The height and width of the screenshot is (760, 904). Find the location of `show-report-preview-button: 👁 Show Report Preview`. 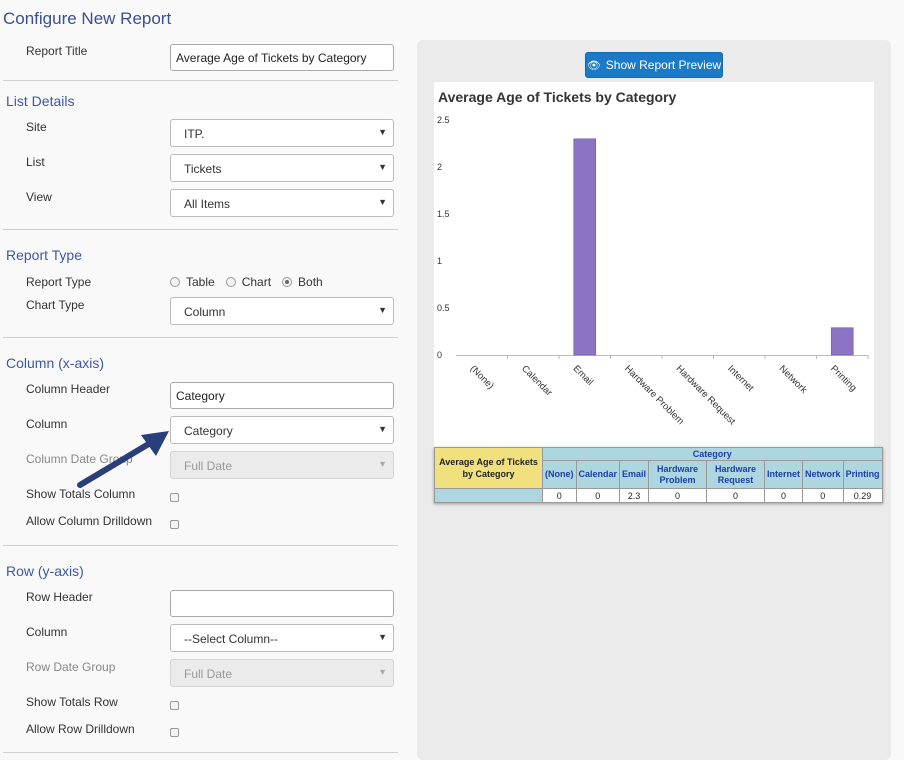

show-report-preview-button: 👁 Show Report Preview is located at coordinates (654, 65).